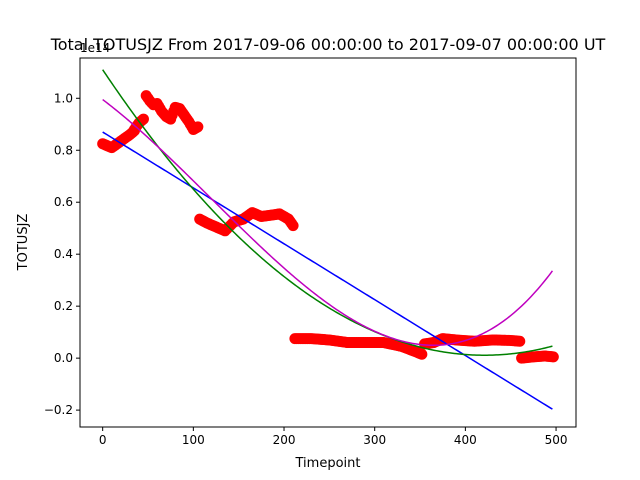 The width and height of the screenshot is (640, 480). I want to click on x-tick-label: 500, so click(556, 440).